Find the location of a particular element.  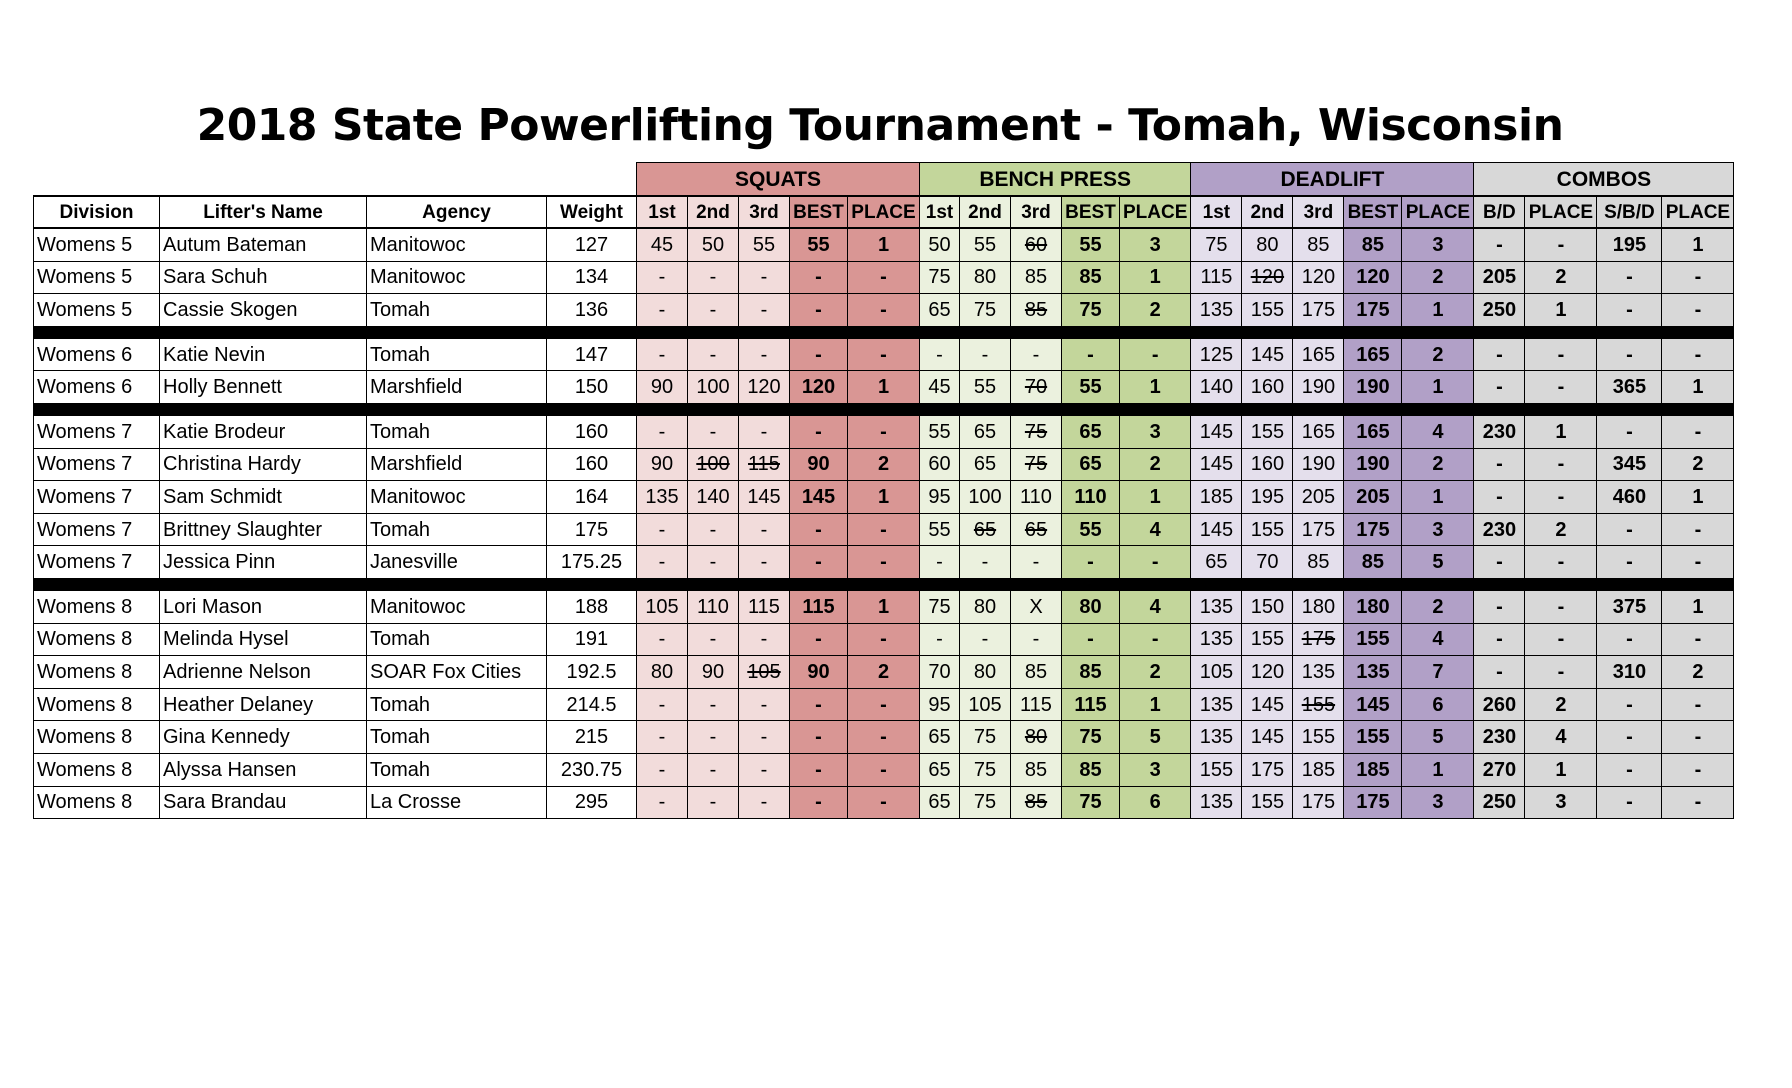

missed-attempt: 65 is located at coordinates (985, 529).